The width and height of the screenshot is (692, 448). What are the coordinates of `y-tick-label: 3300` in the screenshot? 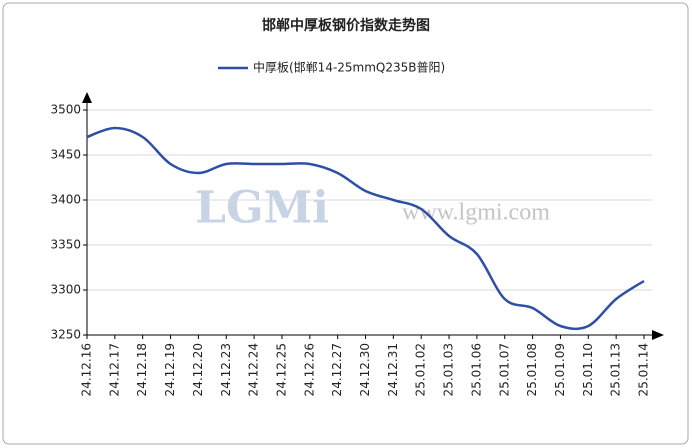 It's located at (65, 290).